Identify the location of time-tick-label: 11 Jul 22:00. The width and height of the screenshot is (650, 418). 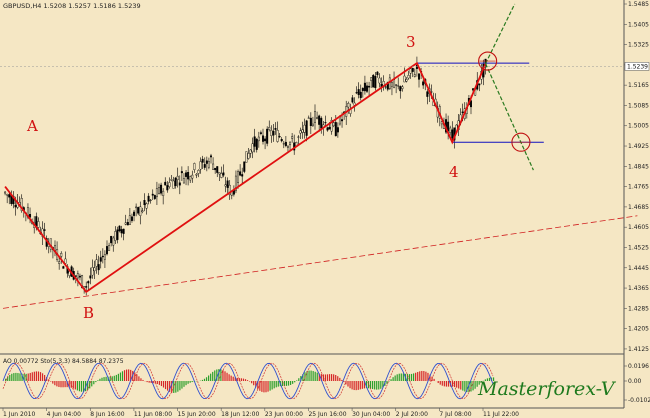
(501, 414).